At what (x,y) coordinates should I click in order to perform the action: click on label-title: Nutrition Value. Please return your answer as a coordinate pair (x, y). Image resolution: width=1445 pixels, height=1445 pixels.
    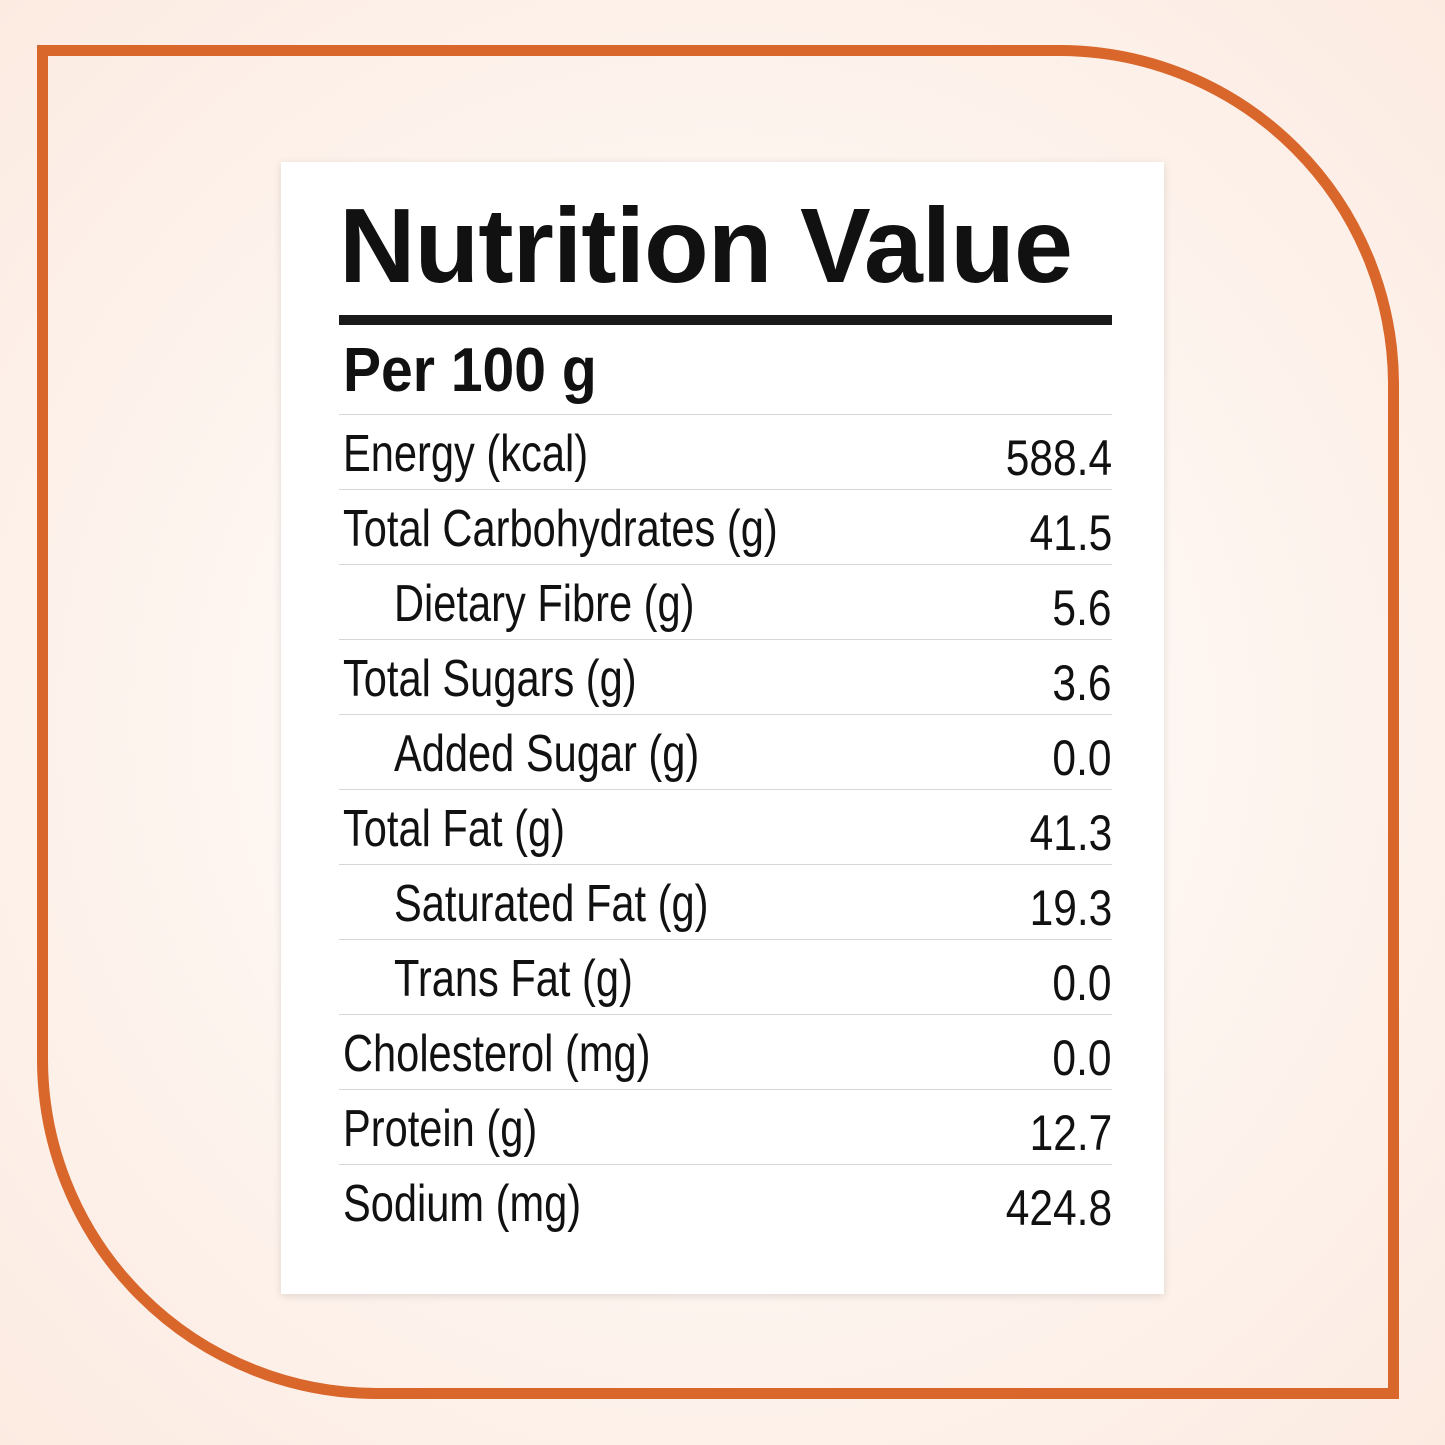
    Looking at the image, I should click on (706, 246).